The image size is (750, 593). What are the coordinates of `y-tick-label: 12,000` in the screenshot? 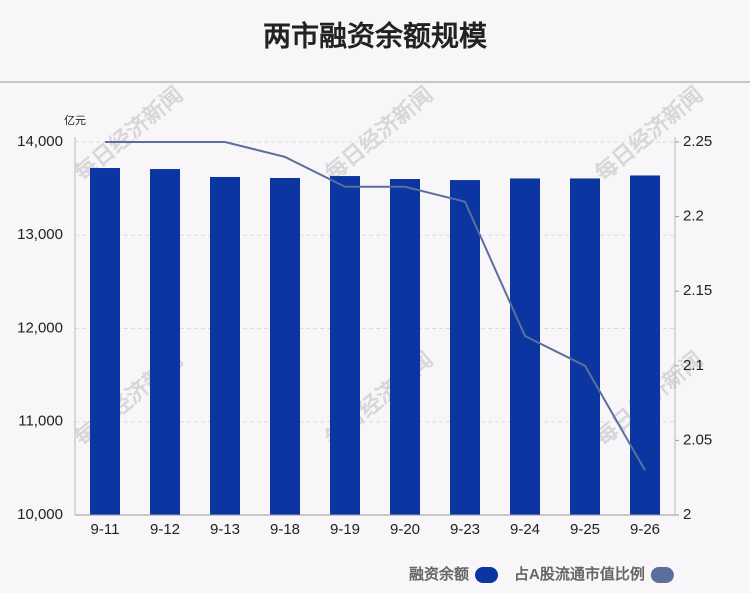 It's located at (40, 327).